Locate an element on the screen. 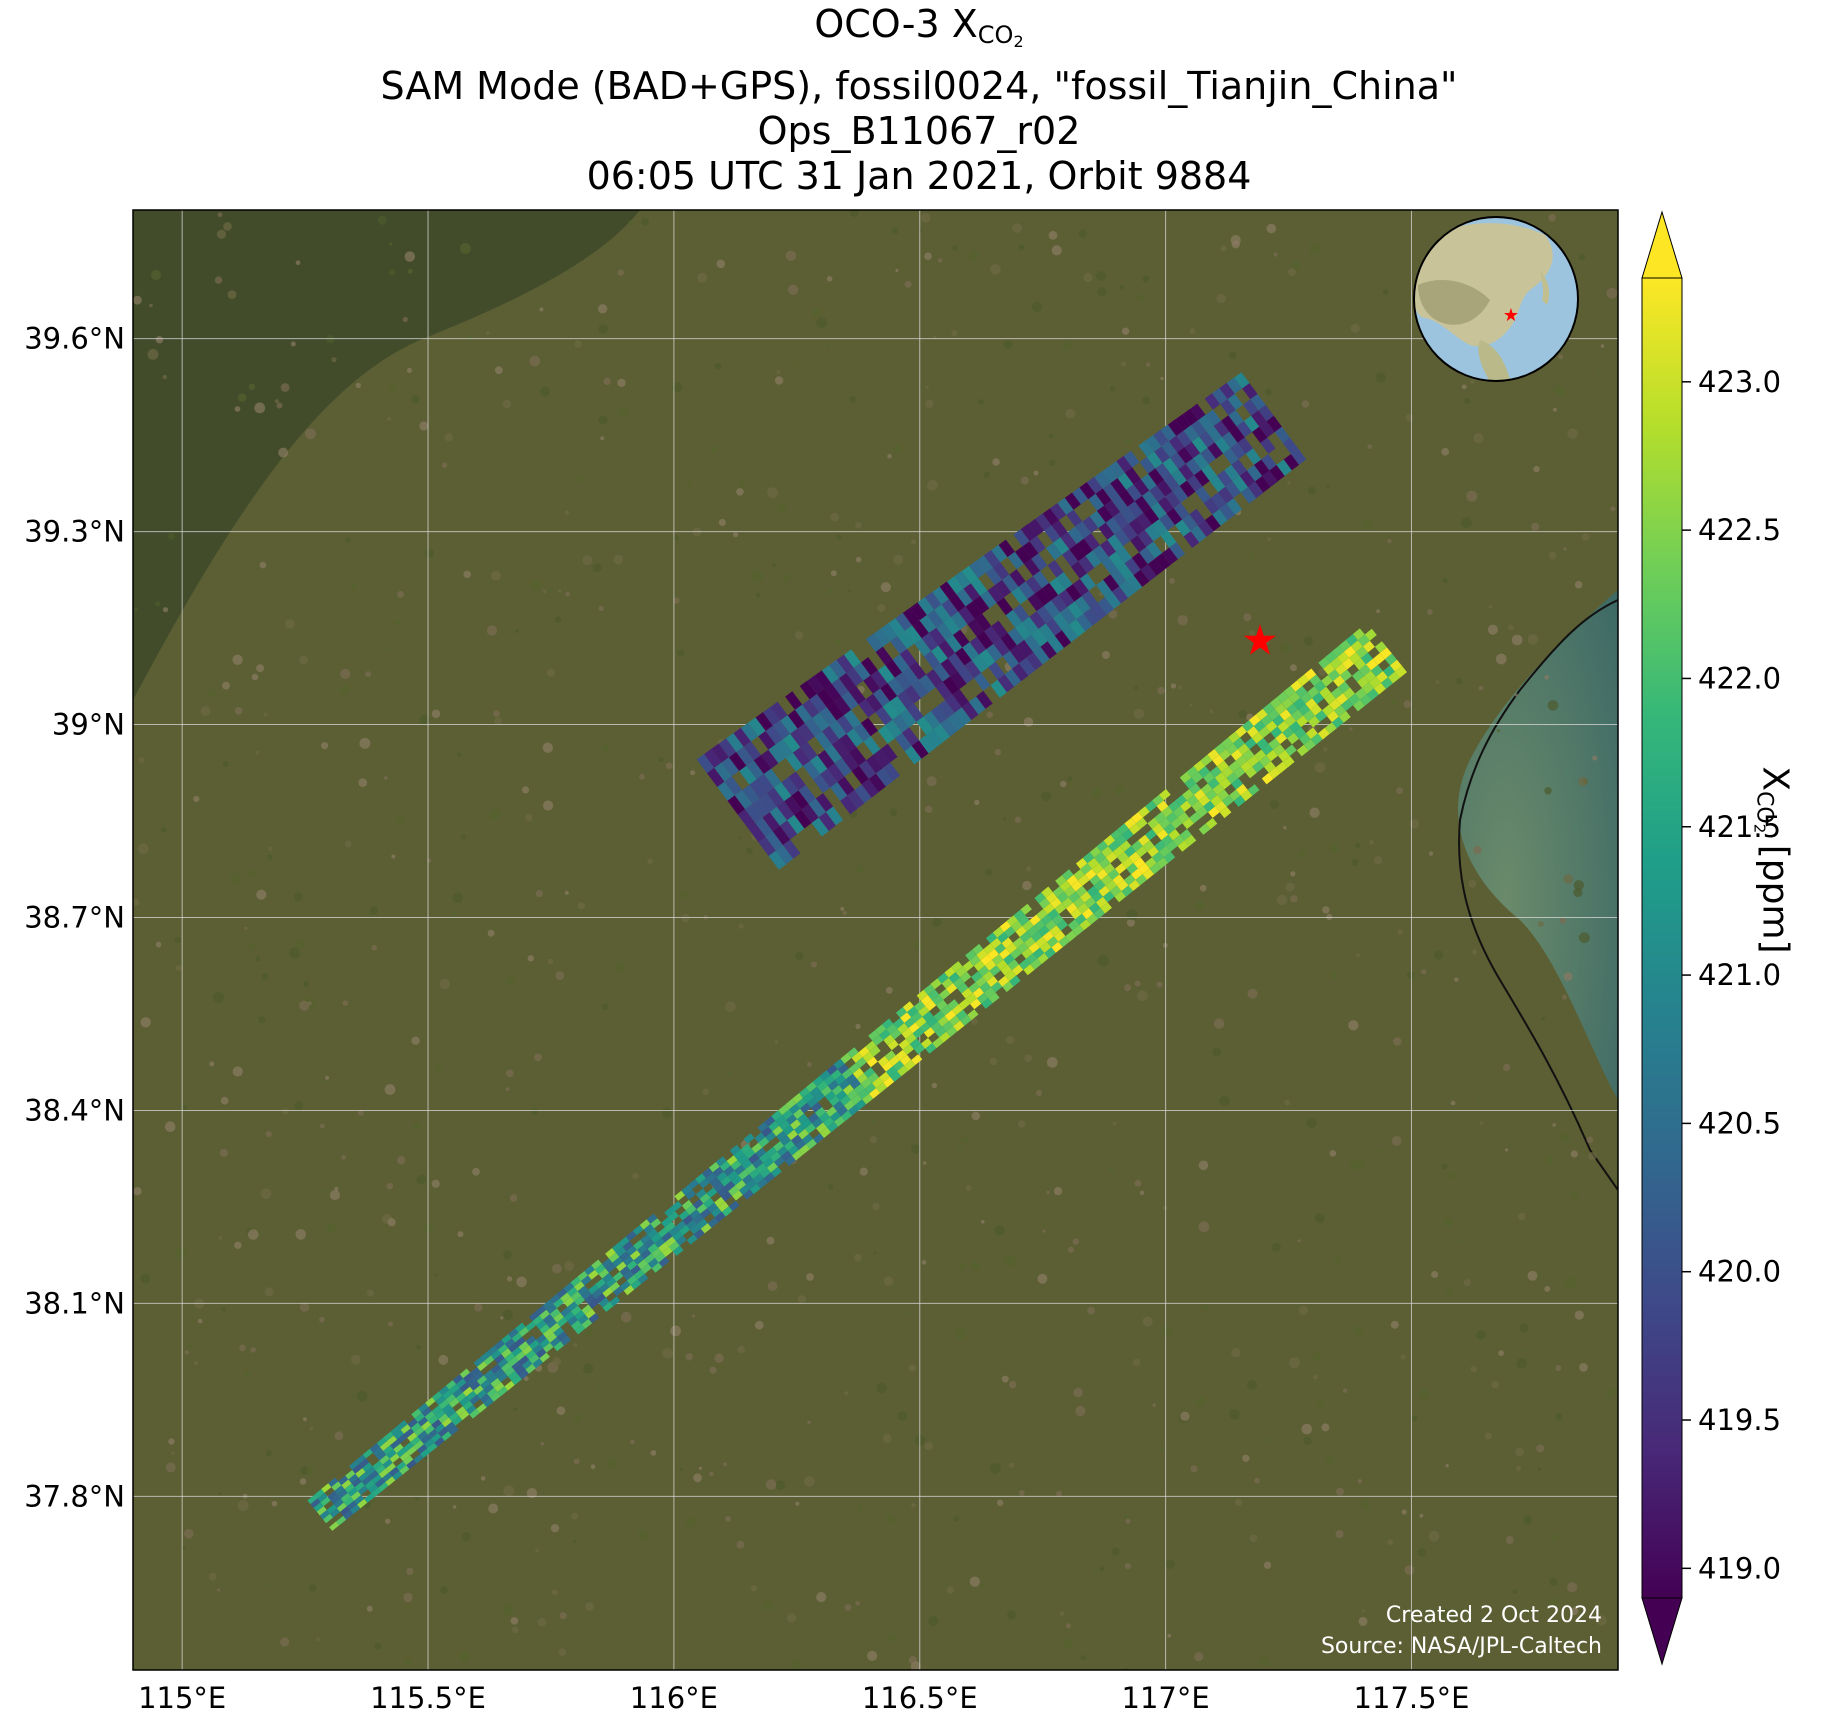 Image resolution: width=1838 pixels, height=1718 pixels. longitude-tick-labels: 115°E 115.5°E 116°E 116.5°E 117°E 117.5°E is located at coordinates (803, 1698).